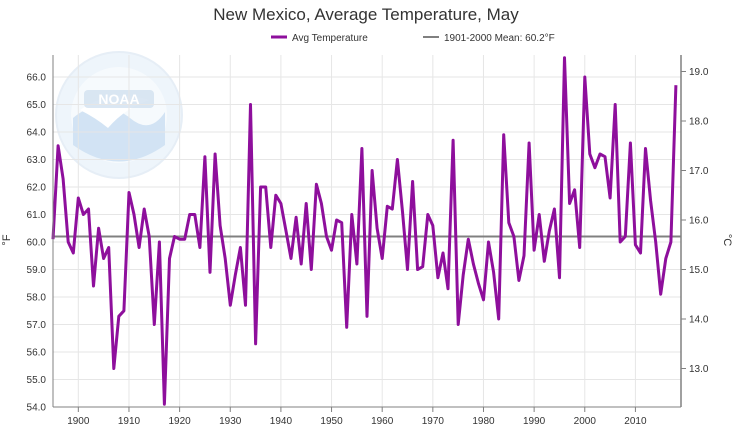 This screenshot has height=432, width=732. What do you see at coordinates (699, 171) in the screenshot?
I see `y-tick-label-right: 17.0` at bounding box center [699, 171].